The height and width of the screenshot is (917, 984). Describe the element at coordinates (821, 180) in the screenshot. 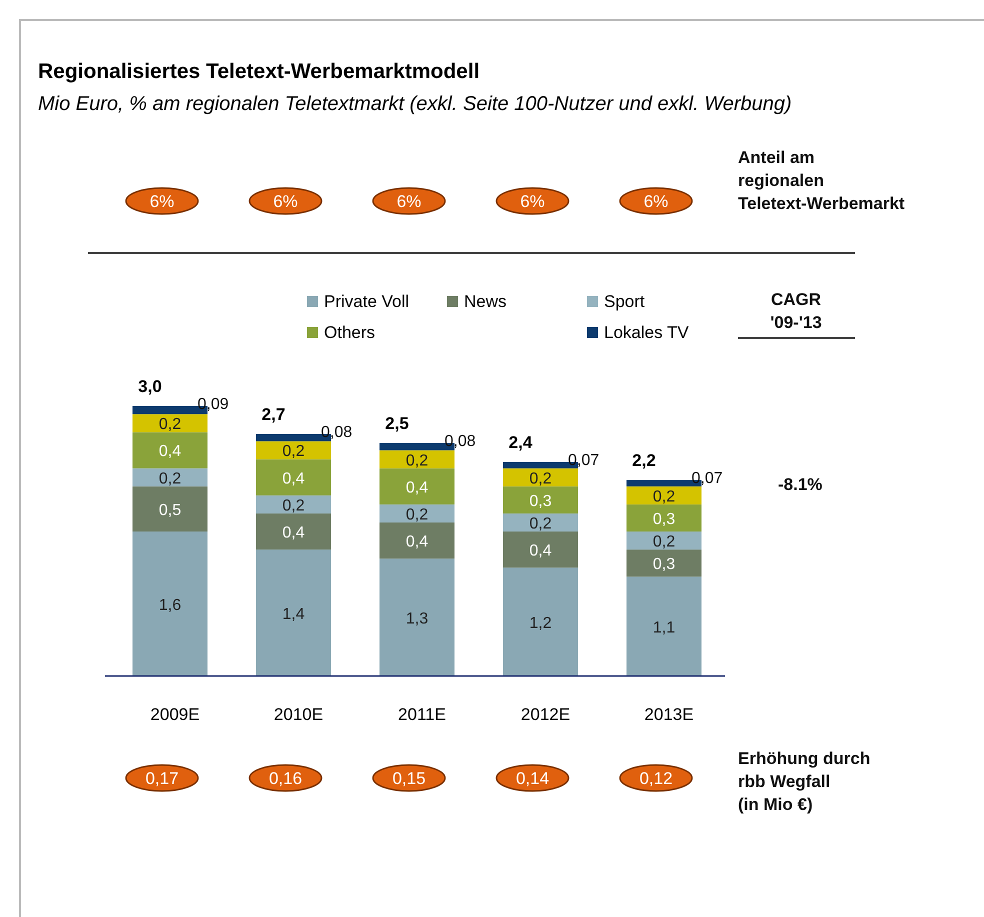

I see `text: Anteil am regionalen Teletext-Werbemarkt` at that location.